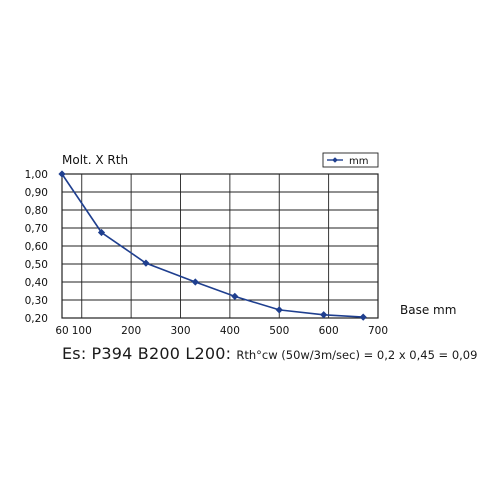 Image resolution: width=500 pixels, height=500 pixels. What do you see at coordinates (36, 301) in the screenshot?
I see `y-tick-label: 0,30` at bounding box center [36, 301].